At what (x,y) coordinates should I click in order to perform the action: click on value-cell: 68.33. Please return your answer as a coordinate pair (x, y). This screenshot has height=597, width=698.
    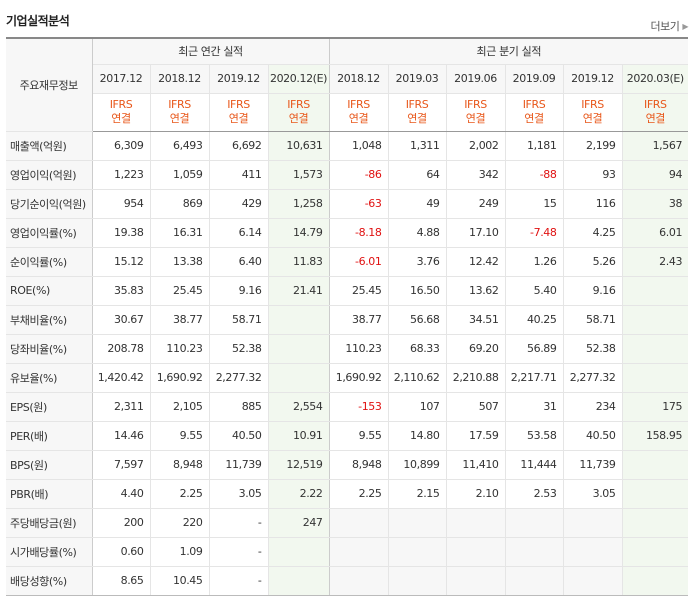
    Looking at the image, I should click on (417, 349).